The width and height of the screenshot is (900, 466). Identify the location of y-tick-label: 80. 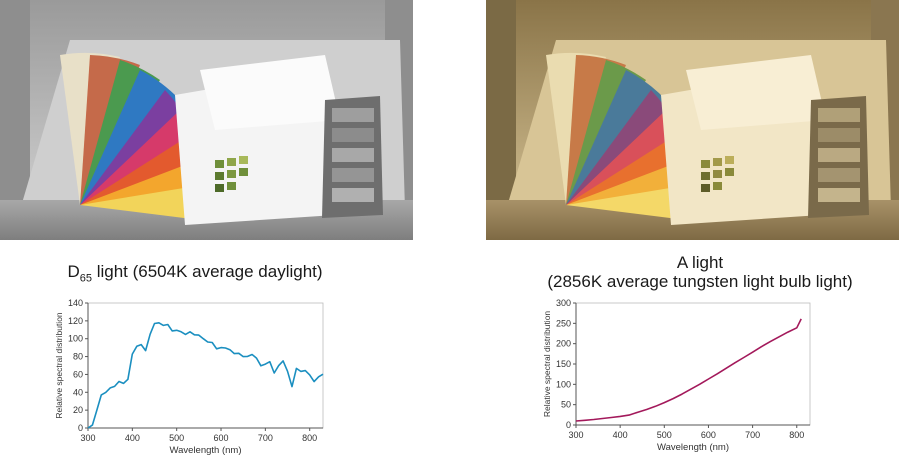
(78, 357).